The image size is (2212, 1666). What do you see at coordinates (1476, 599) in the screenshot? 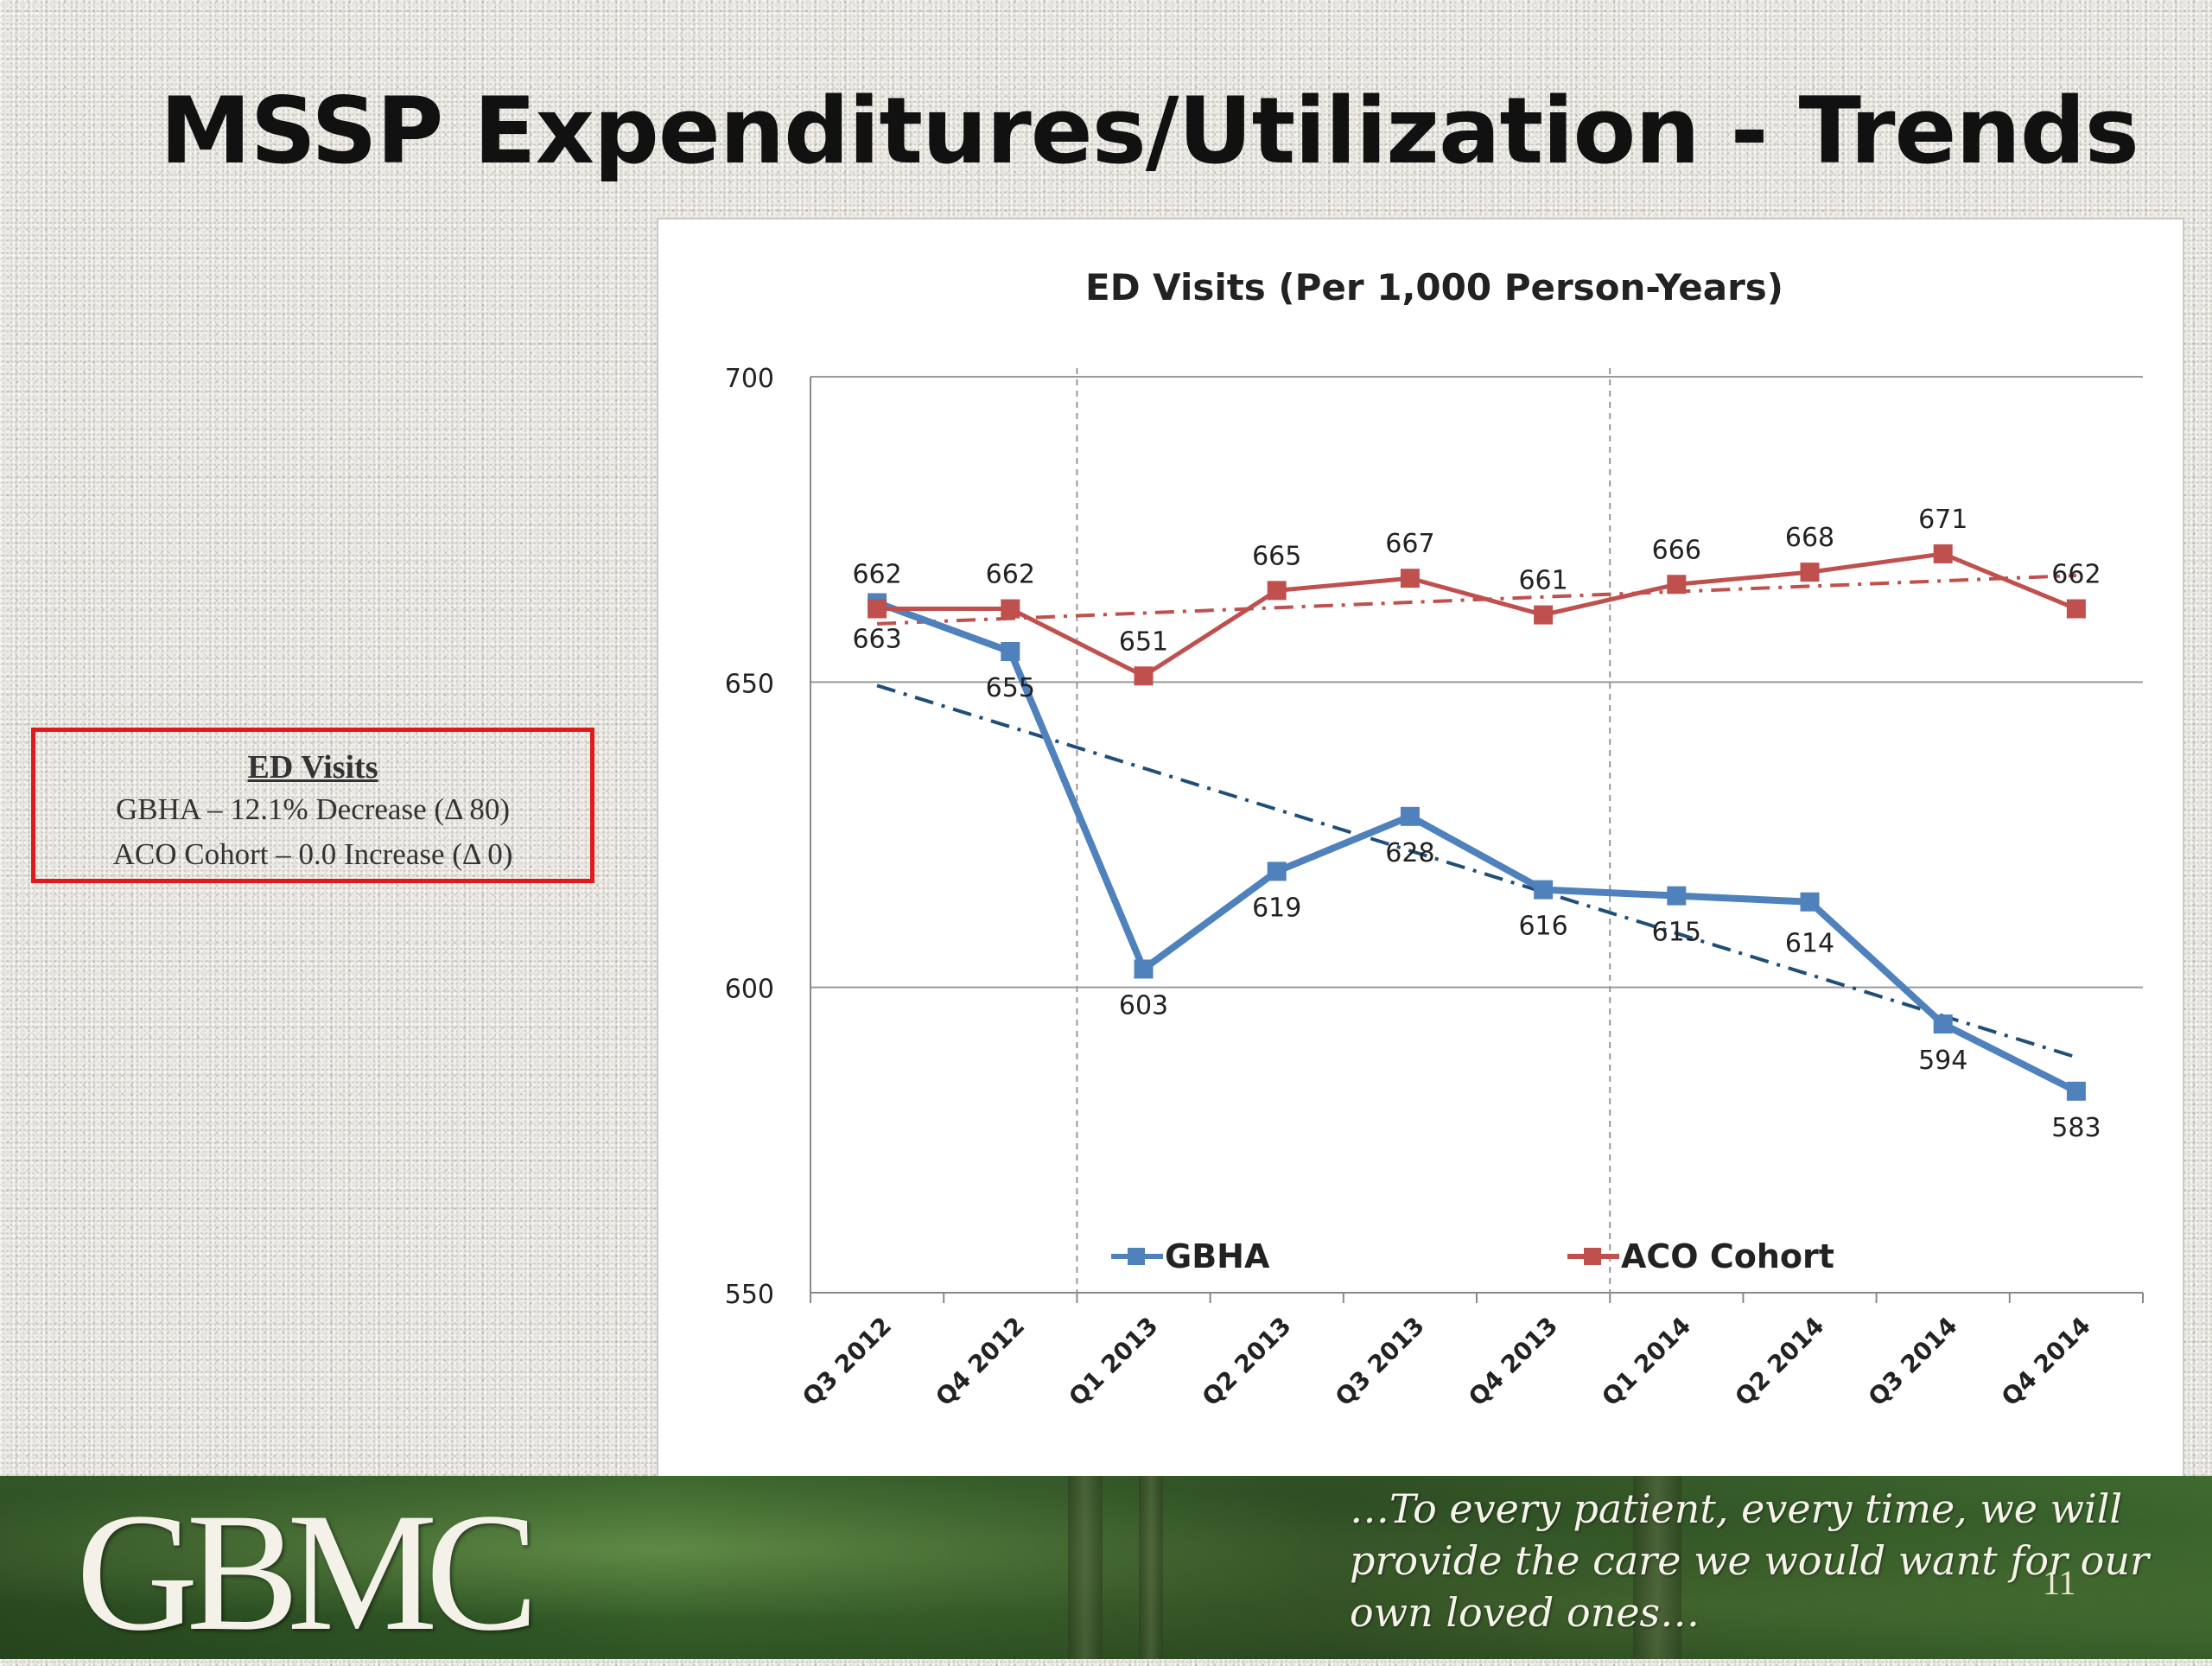
I see `trendline-aco-cohort` at bounding box center [1476, 599].